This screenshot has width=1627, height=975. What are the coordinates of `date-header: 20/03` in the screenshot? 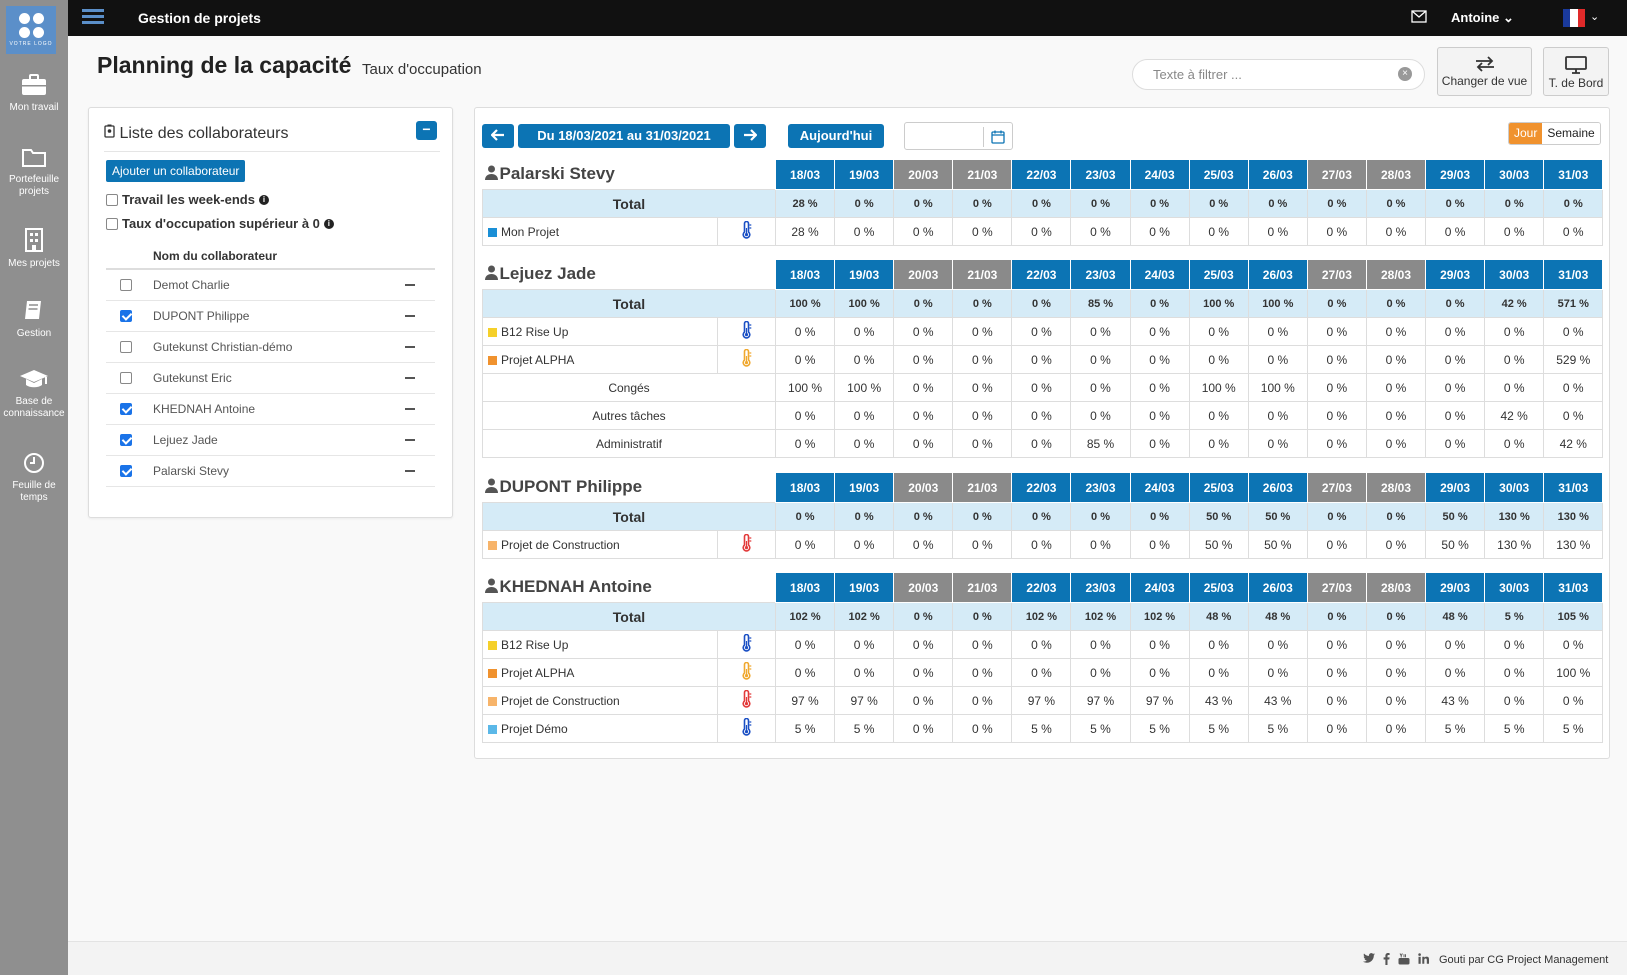 It's located at (923, 274).